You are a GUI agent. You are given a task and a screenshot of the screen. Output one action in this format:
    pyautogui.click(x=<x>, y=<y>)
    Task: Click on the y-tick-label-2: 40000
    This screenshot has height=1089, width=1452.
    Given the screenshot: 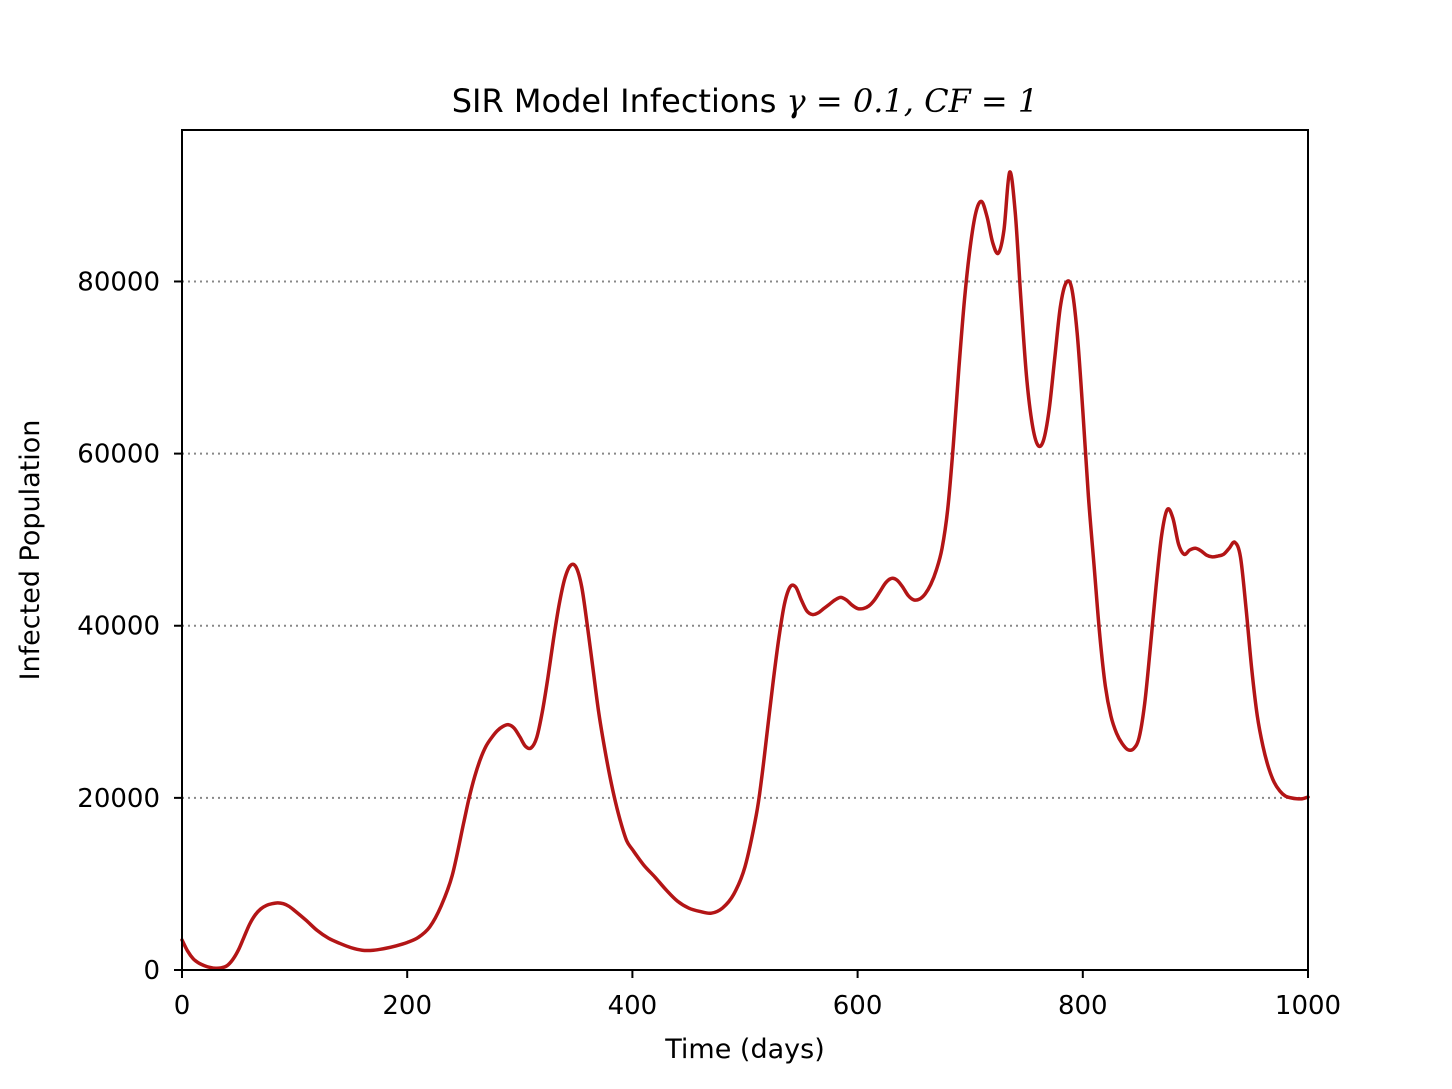 What is the action you would take?
    pyautogui.click(x=118, y=627)
    